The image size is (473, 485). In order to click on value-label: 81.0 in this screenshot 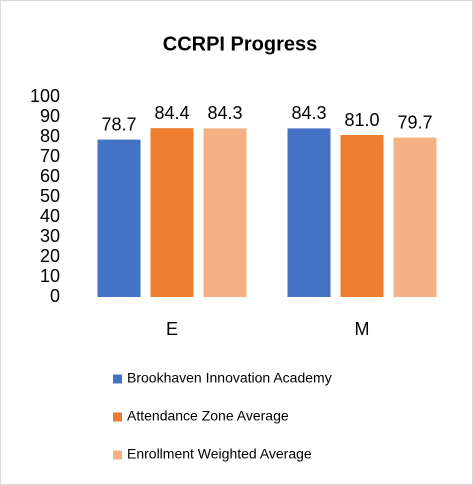, I will do `click(361, 120)`.